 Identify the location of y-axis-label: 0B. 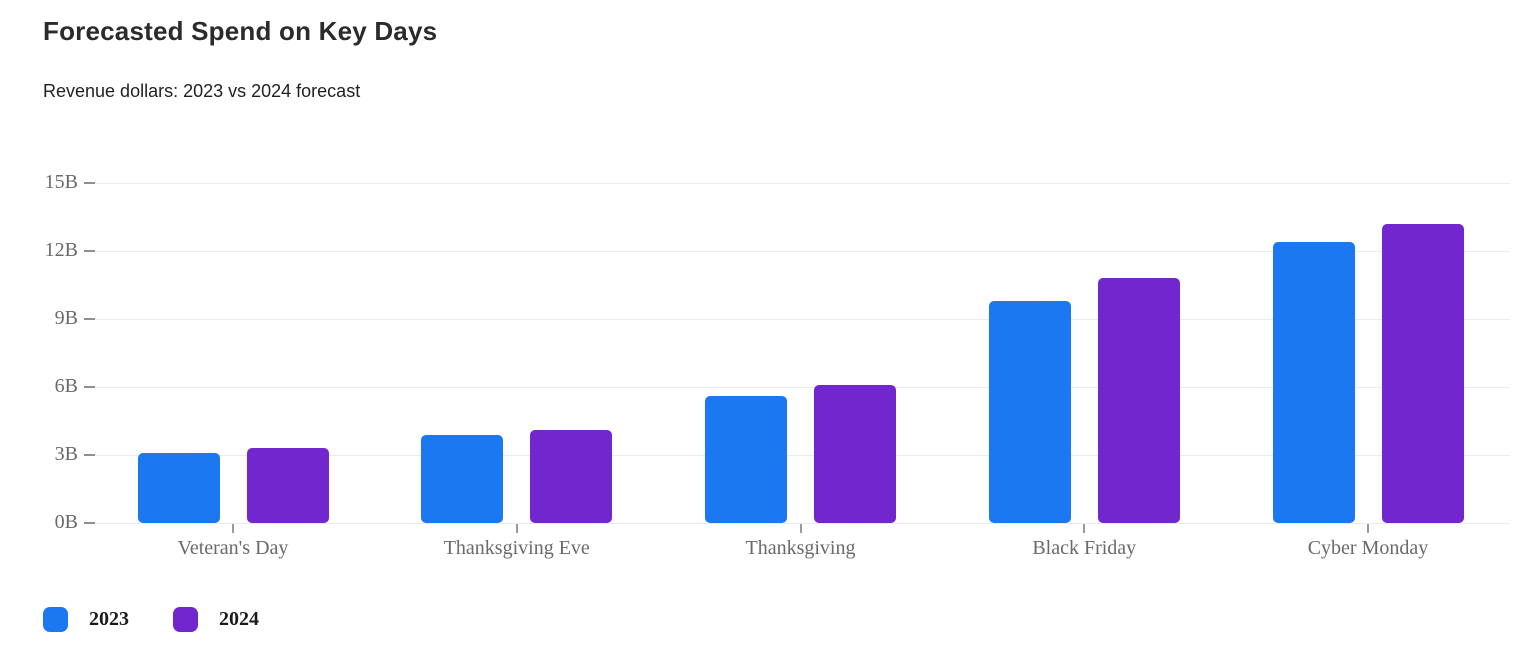
(66, 522).